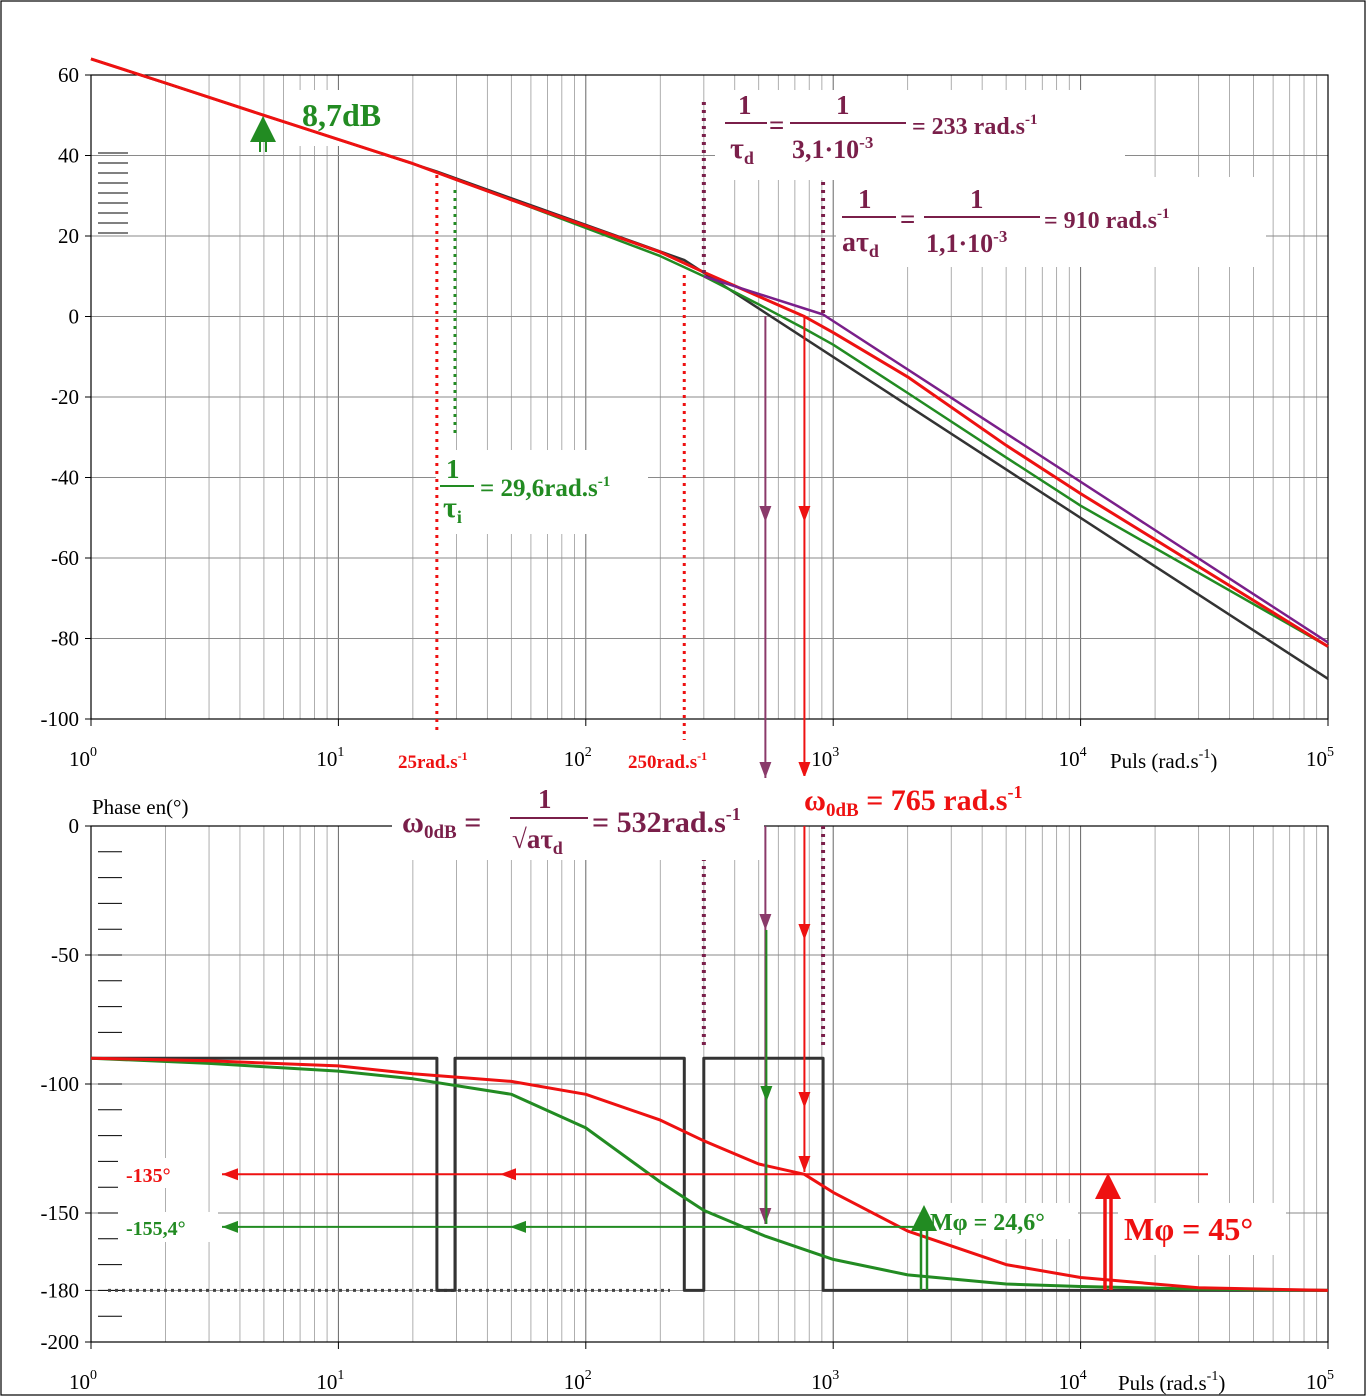 Image resolution: width=1366 pixels, height=1396 pixels. I want to click on arrow-532-green-head, so click(766, 1094).